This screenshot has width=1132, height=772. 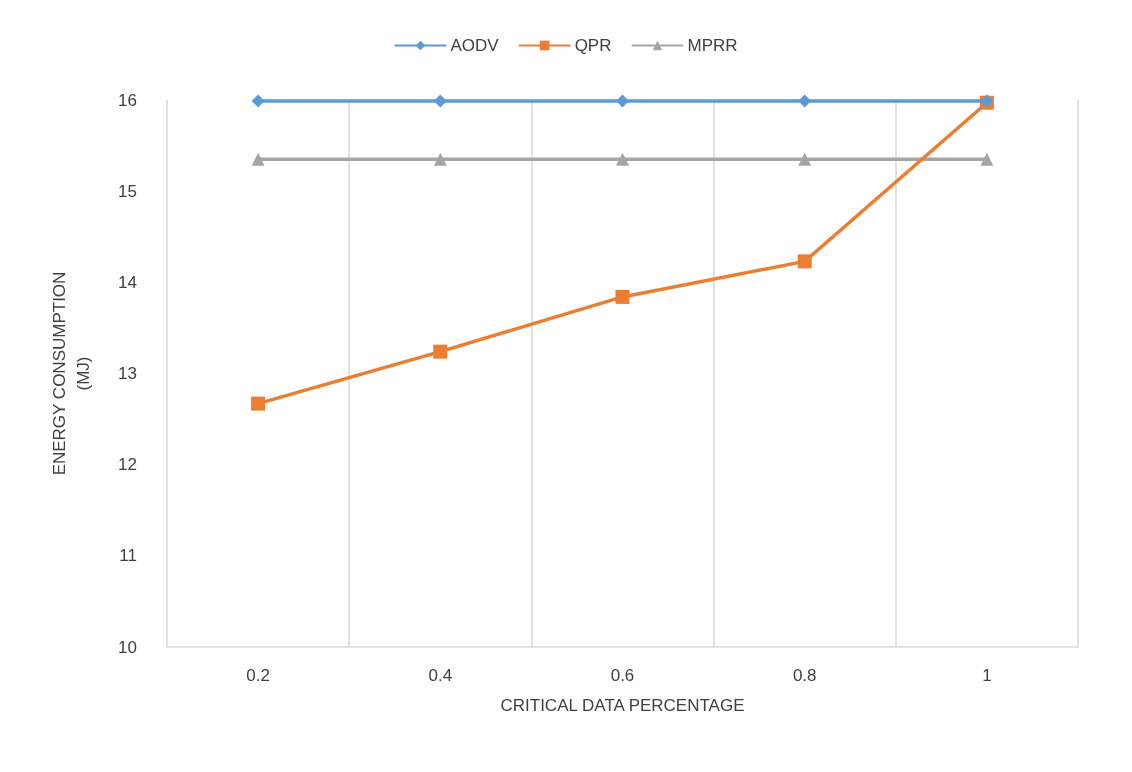 I want to click on y-tick-label: 11, so click(x=128, y=556).